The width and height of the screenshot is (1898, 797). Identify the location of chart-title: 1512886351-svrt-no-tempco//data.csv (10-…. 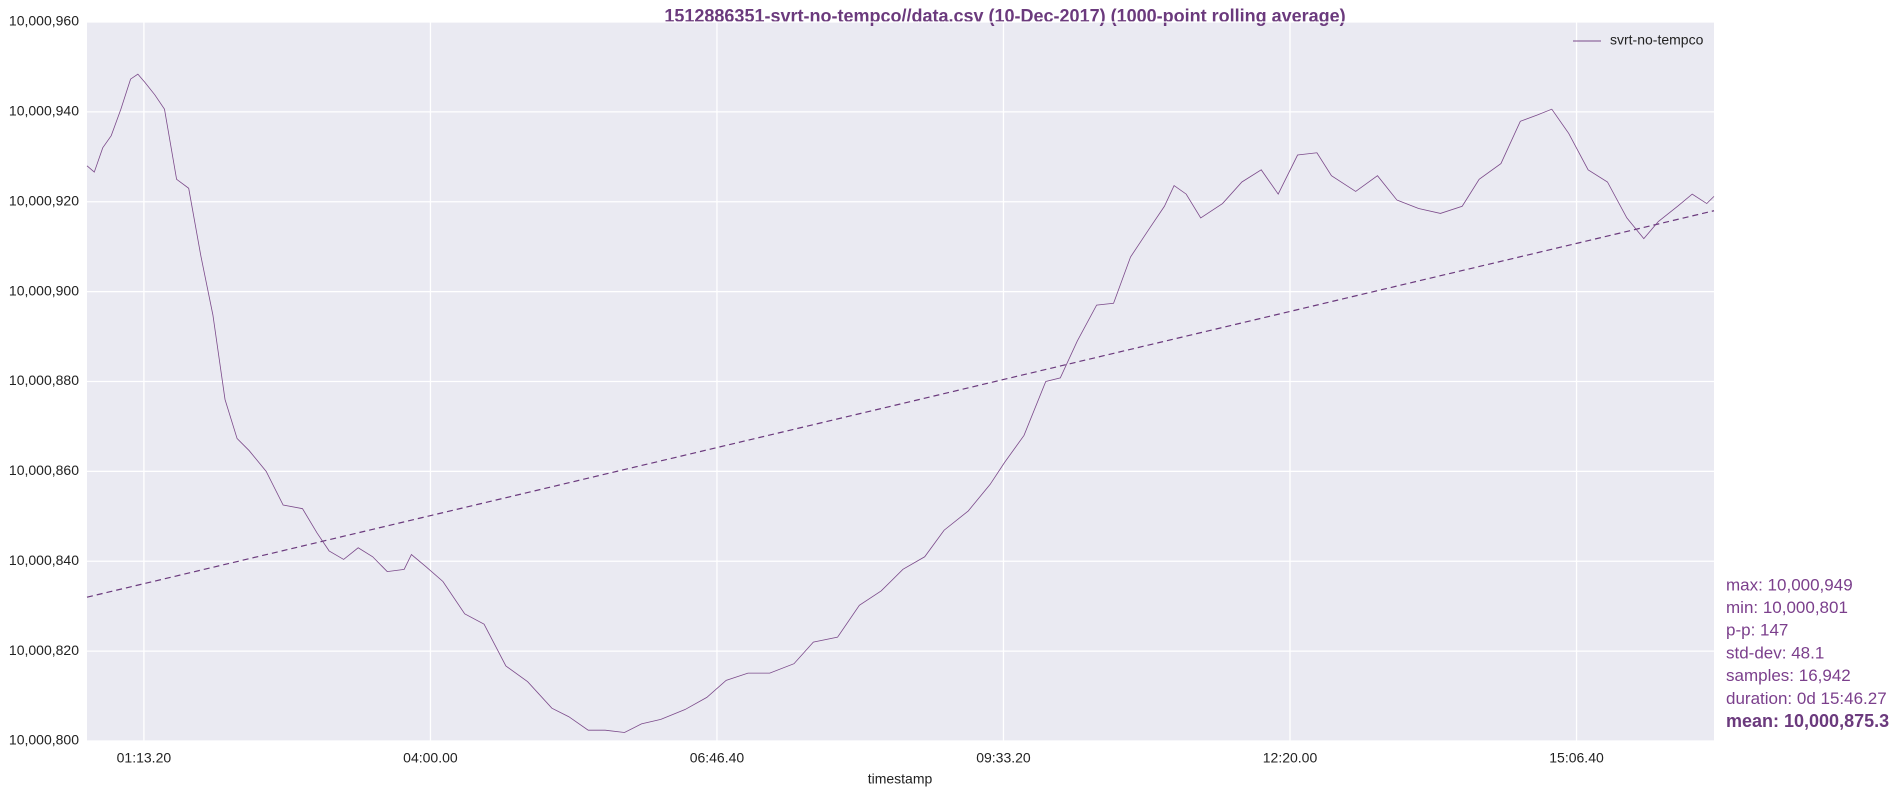
(1004, 16).